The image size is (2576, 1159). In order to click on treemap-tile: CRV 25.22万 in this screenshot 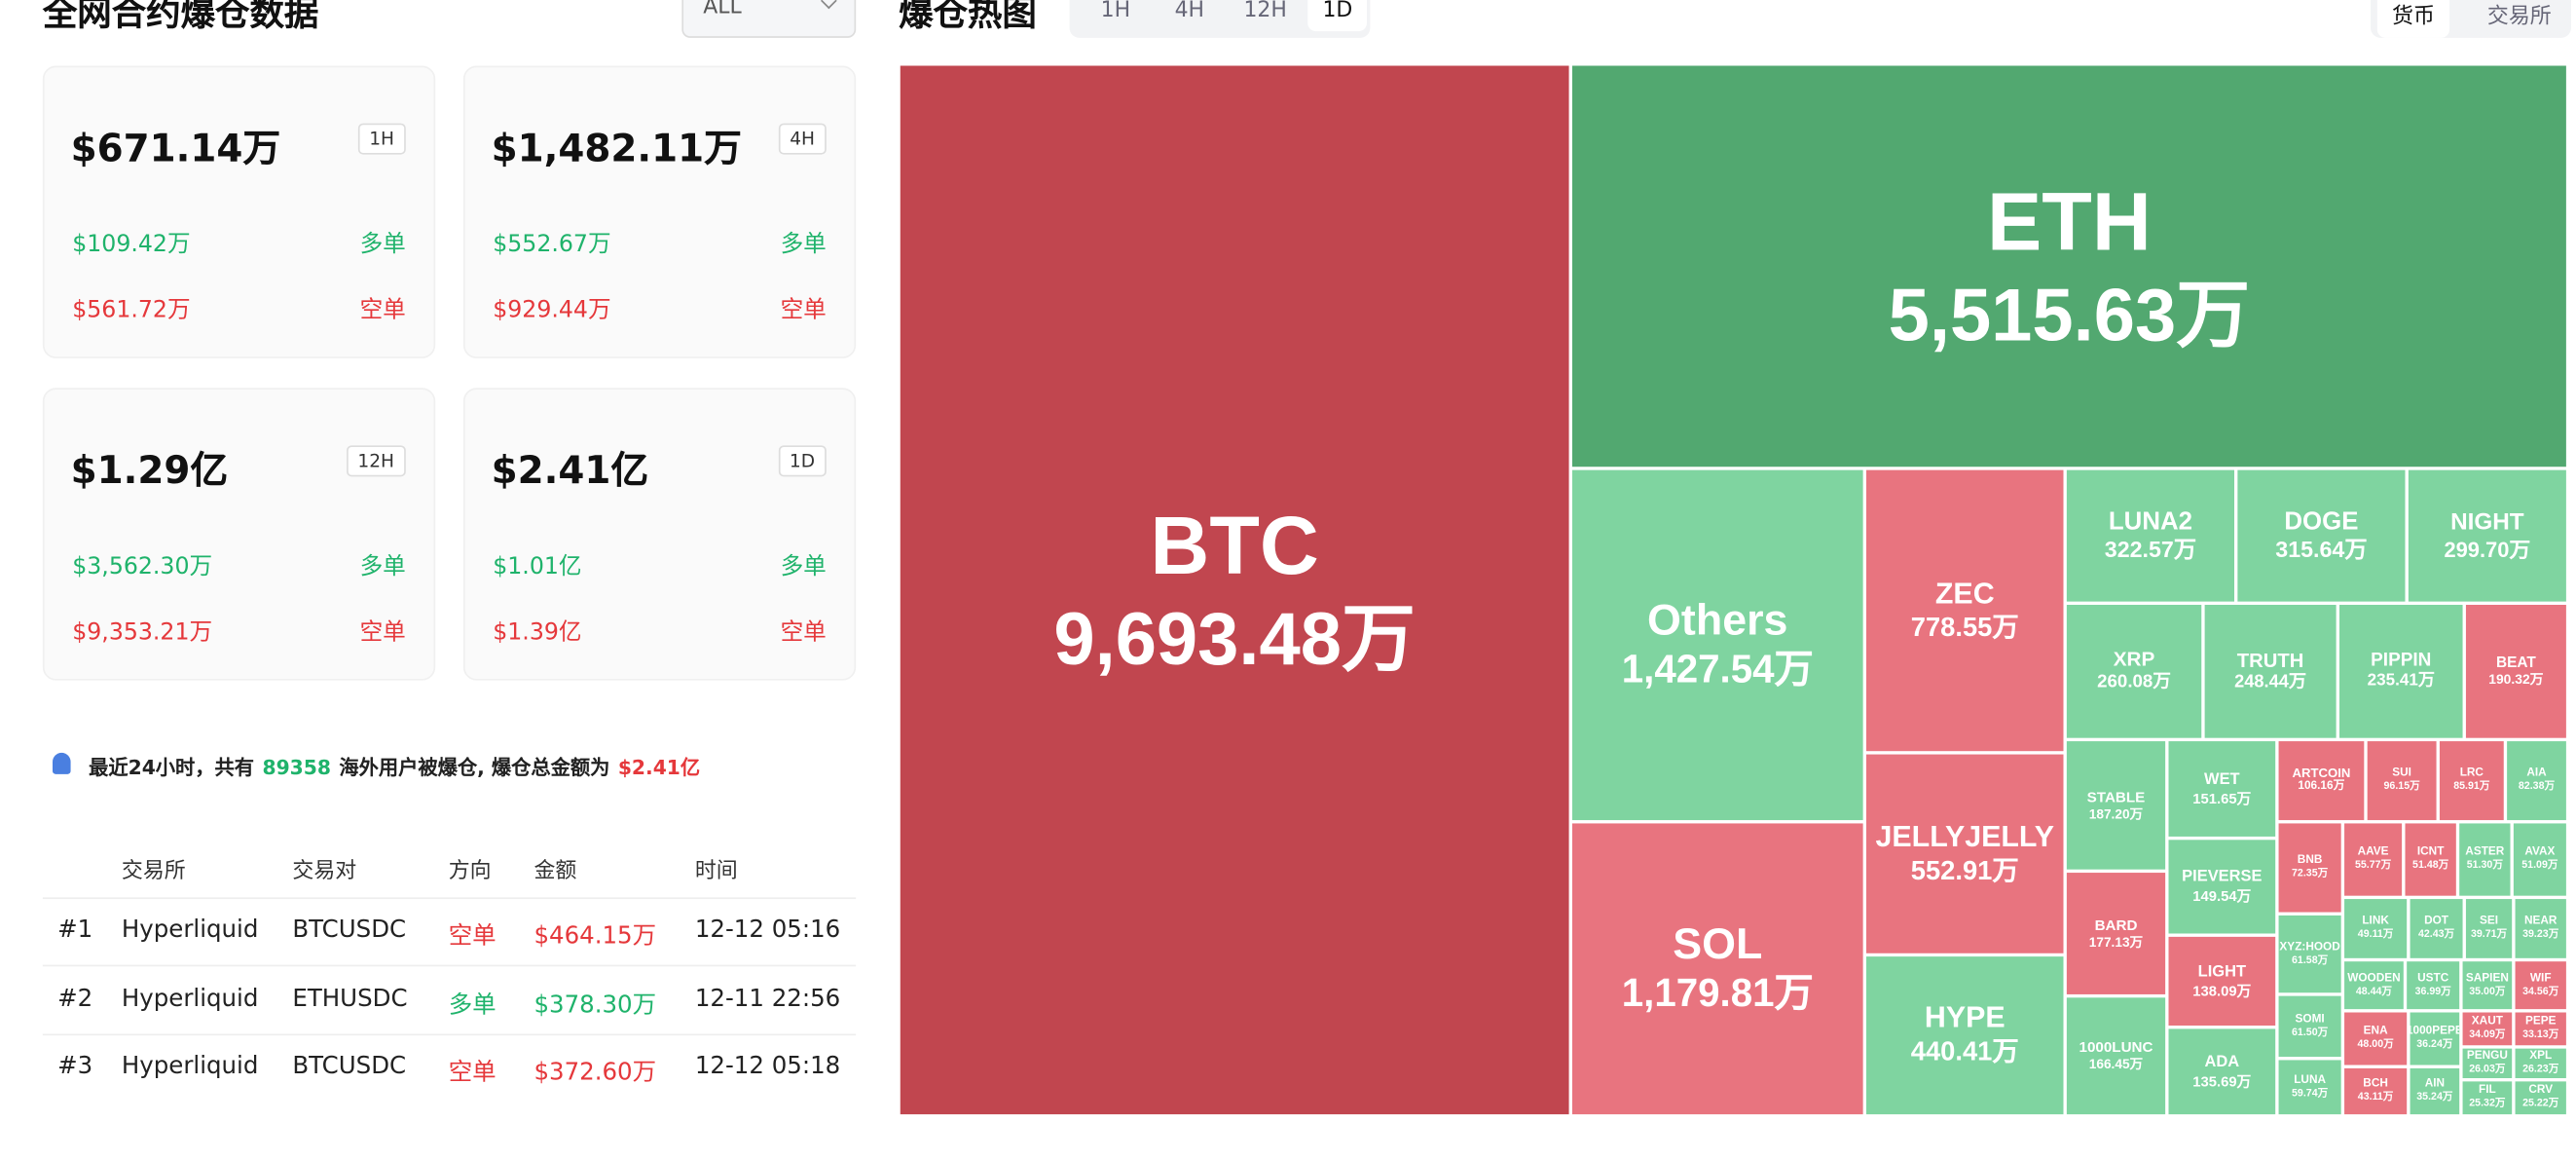, I will do `click(2540, 1098)`.